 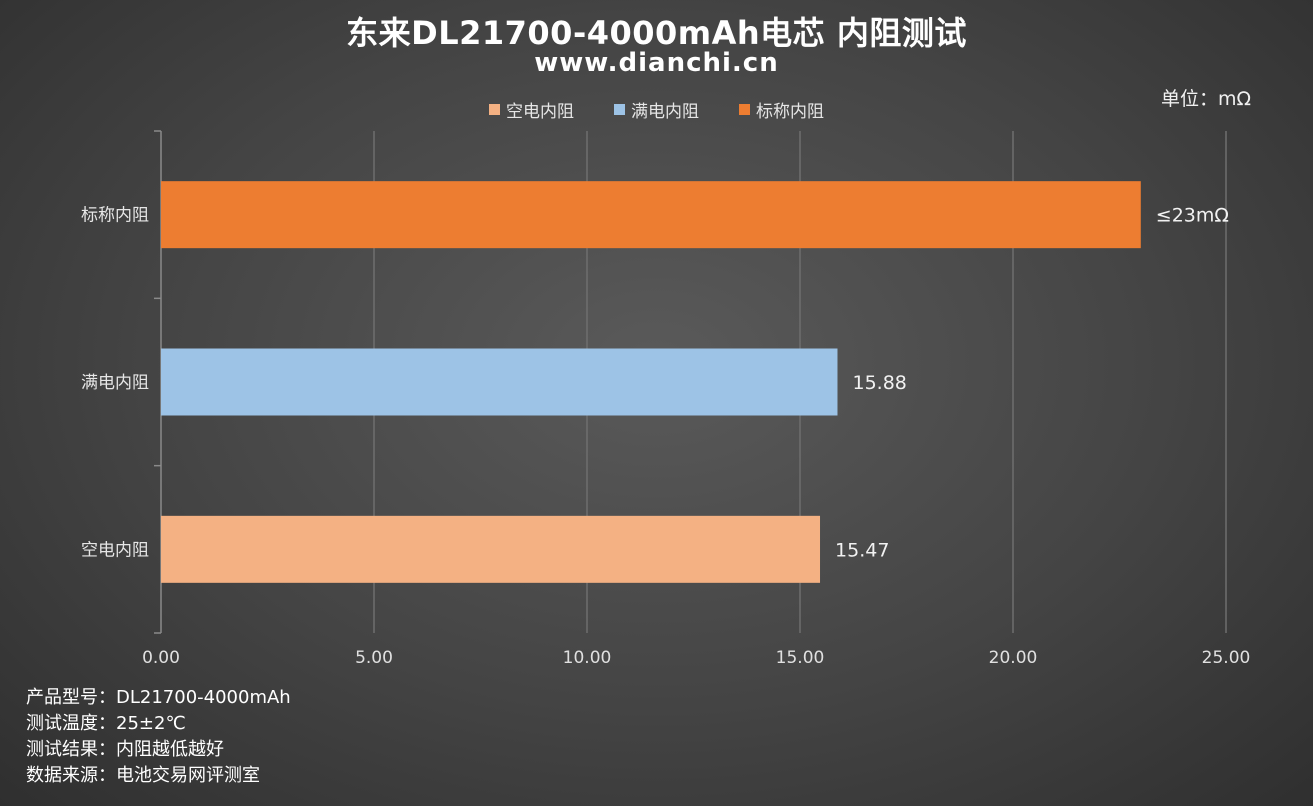 I want to click on footer-row: 测试结果： 内阻越低越好, so click(x=158, y=750).